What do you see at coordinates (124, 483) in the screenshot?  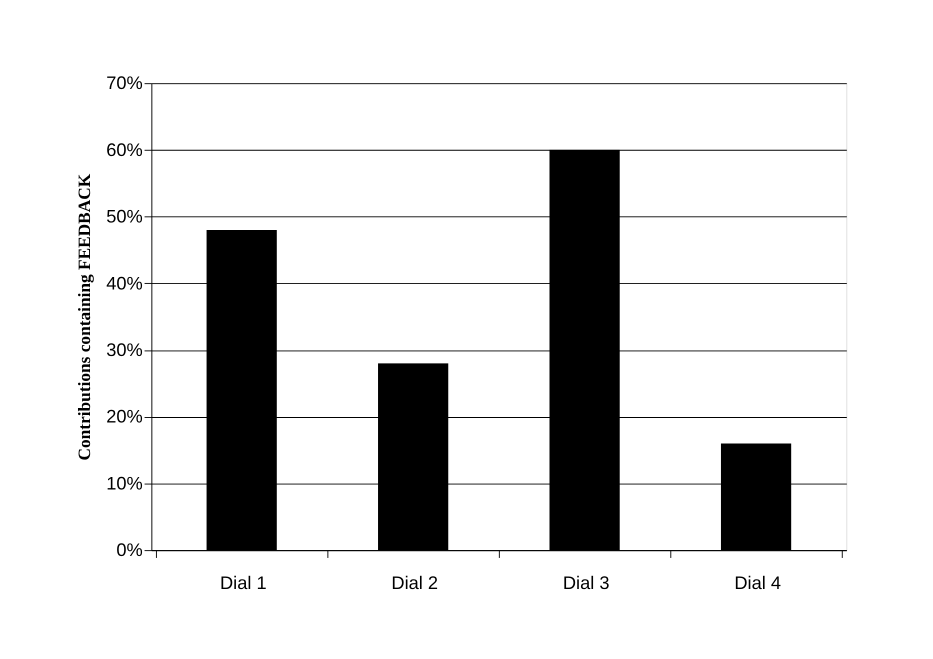 I see `y-tick-label: 10%` at bounding box center [124, 483].